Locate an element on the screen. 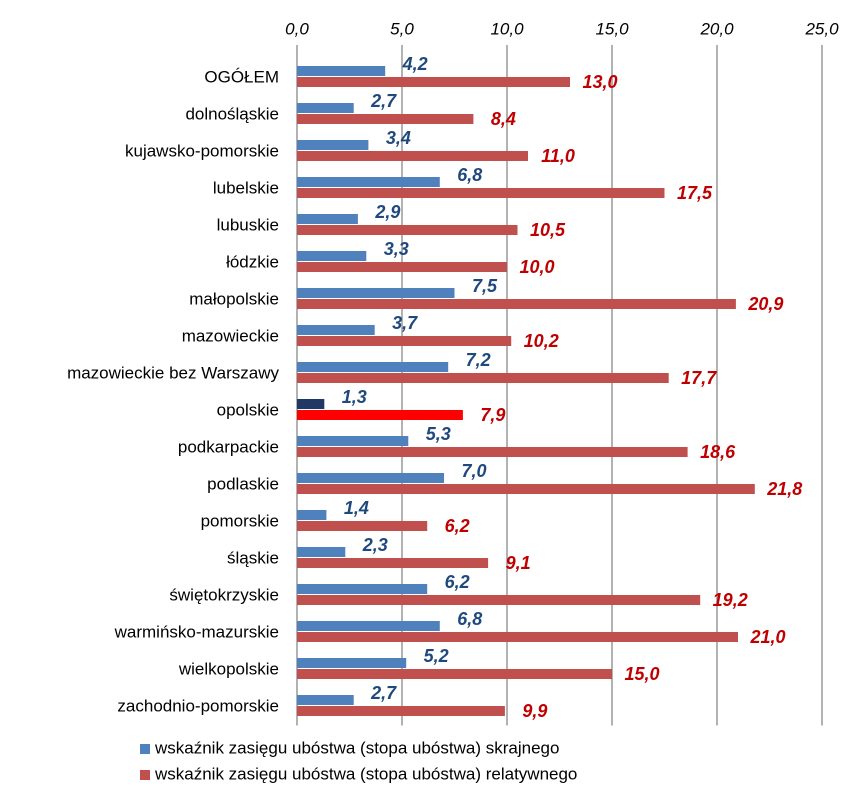 The height and width of the screenshot is (794, 850). y-tick-label: kujawsko-pomorskie is located at coordinates (202, 150).